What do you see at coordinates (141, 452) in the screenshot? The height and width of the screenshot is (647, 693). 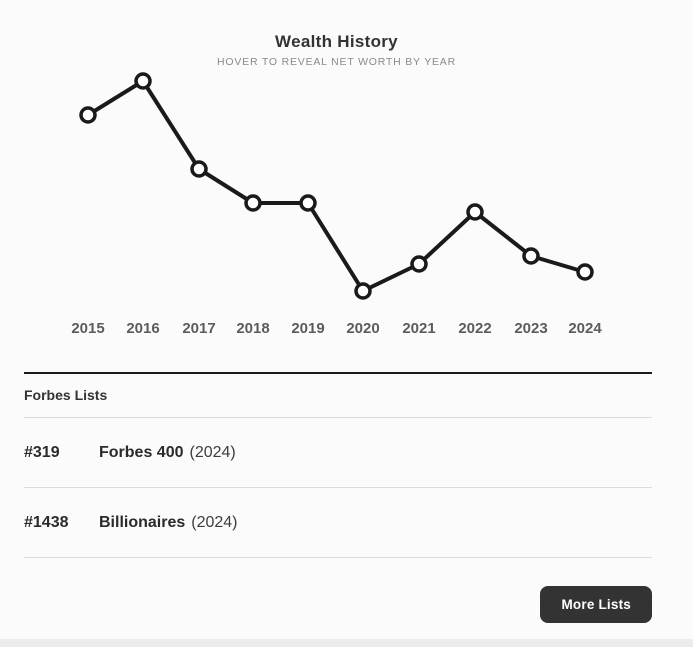 I see `list-name: Forbes 400` at bounding box center [141, 452].